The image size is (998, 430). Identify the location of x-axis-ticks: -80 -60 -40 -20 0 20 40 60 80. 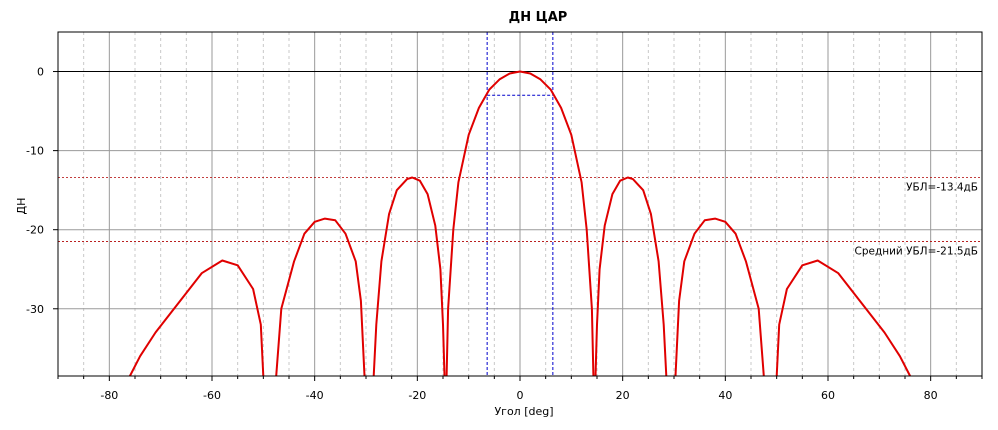
(520, 389).